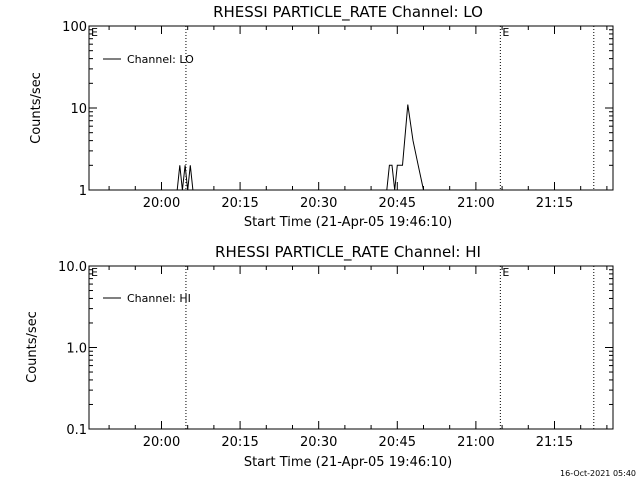  I want to click on y-tick-label: 10, so click(78, 109).